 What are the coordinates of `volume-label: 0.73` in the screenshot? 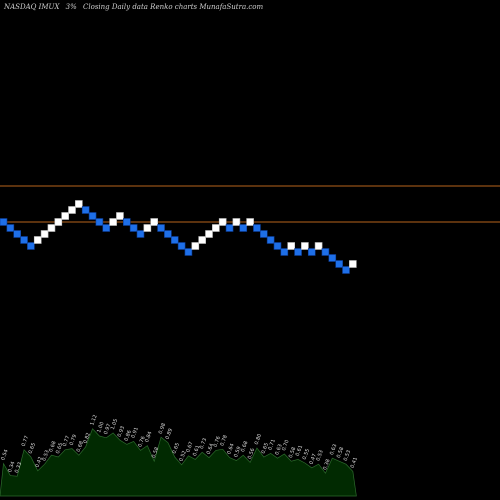 It's located at (203, 443).